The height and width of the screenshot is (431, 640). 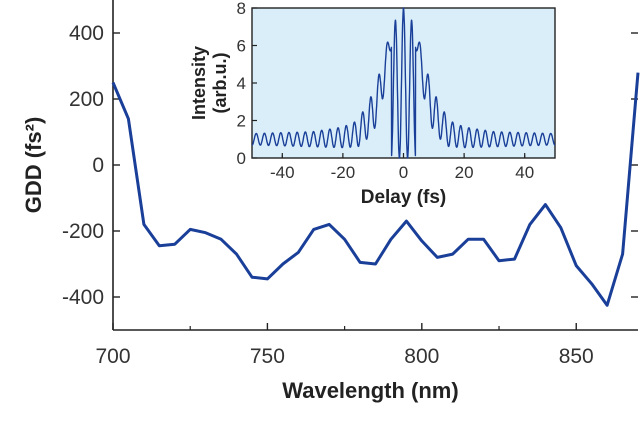 What do you see at coordinates (267, 356) in the screenshot?
I see `x-tick-label: 750` at bounding box center [267, 356].